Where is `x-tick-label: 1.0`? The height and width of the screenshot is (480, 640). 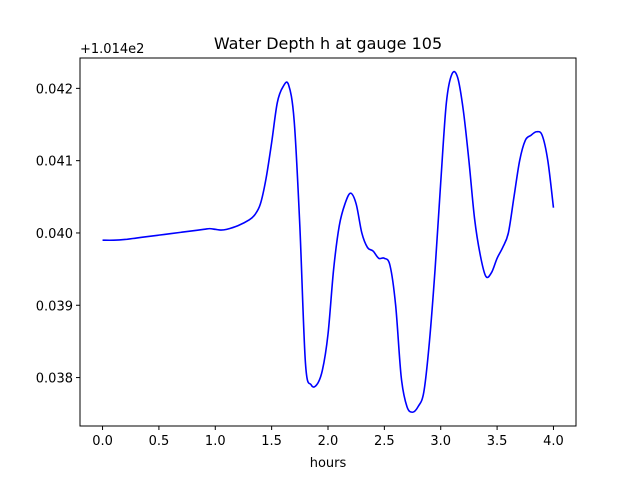 x-tick-label: 1.0 is located at coordinates (215, 441).